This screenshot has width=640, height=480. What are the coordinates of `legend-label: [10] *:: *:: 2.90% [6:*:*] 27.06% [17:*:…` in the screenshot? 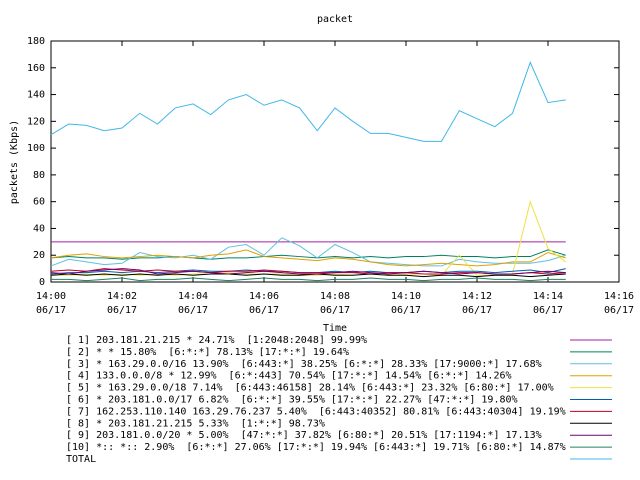 It's located at (316, 447).